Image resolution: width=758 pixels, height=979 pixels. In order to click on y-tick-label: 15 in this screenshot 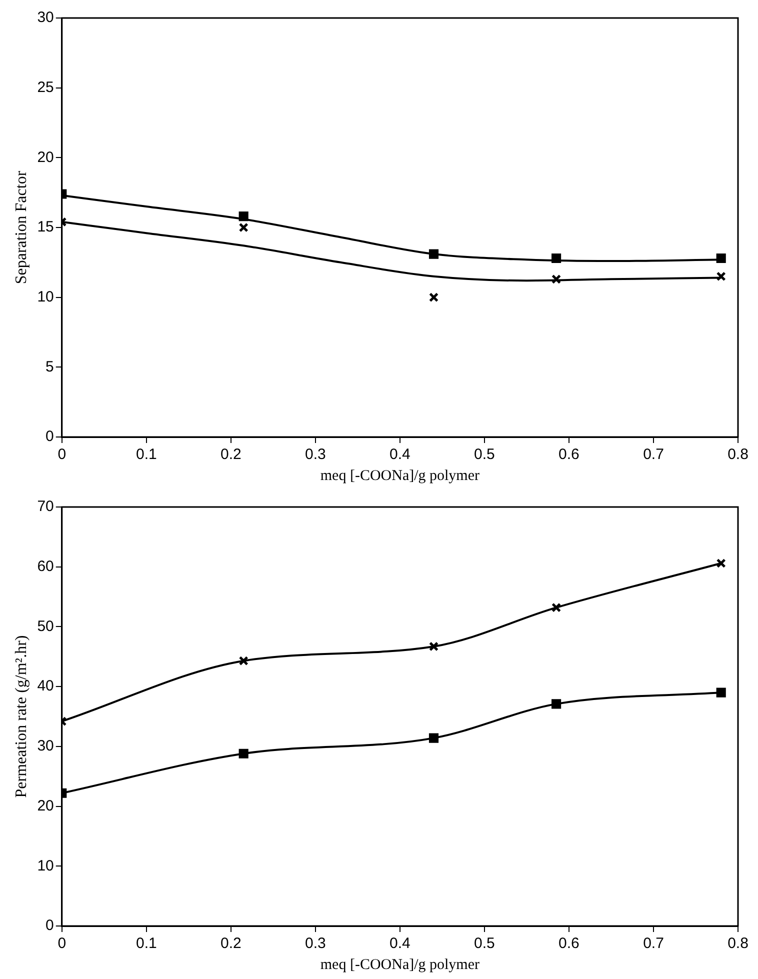, I will do `click(45, 227)`.